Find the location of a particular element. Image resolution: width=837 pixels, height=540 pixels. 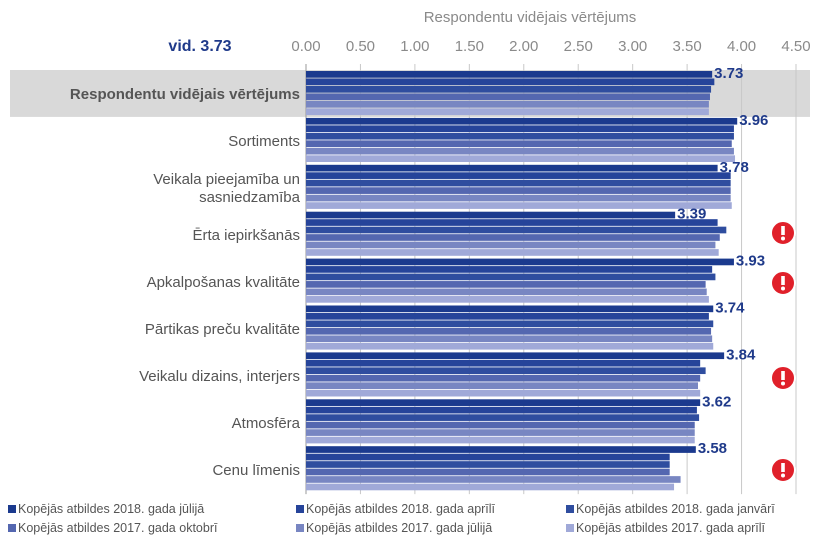

legend-entry: Kopējās atbildes 2018. gada aprīlī is located at coordinates (395, 509).